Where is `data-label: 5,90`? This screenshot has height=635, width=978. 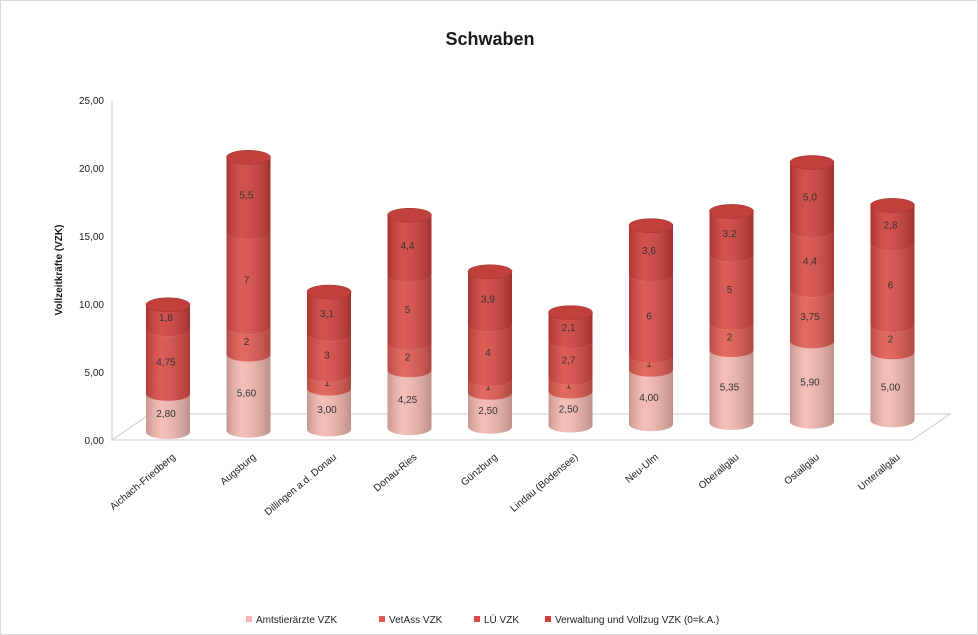
data-label: 5,90 is located at coordinates (810, 382).